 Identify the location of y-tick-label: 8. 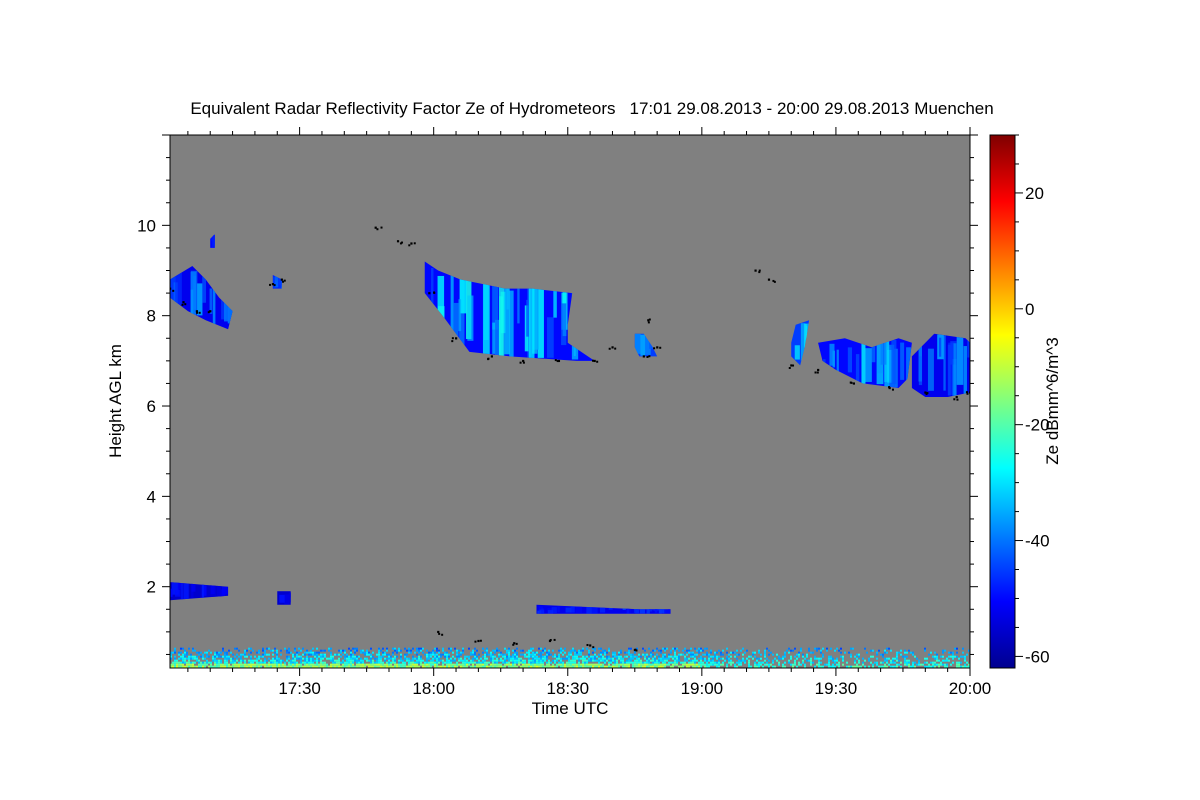
(151, 316).